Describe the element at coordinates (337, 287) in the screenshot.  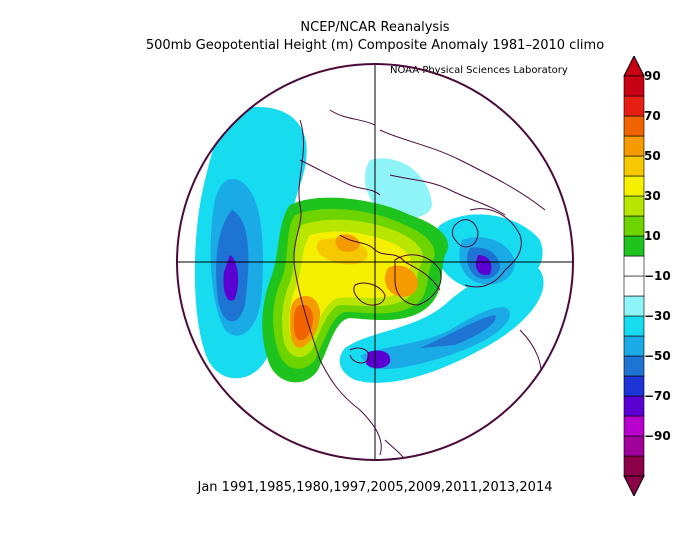
I see `coast-north-america` at that location.